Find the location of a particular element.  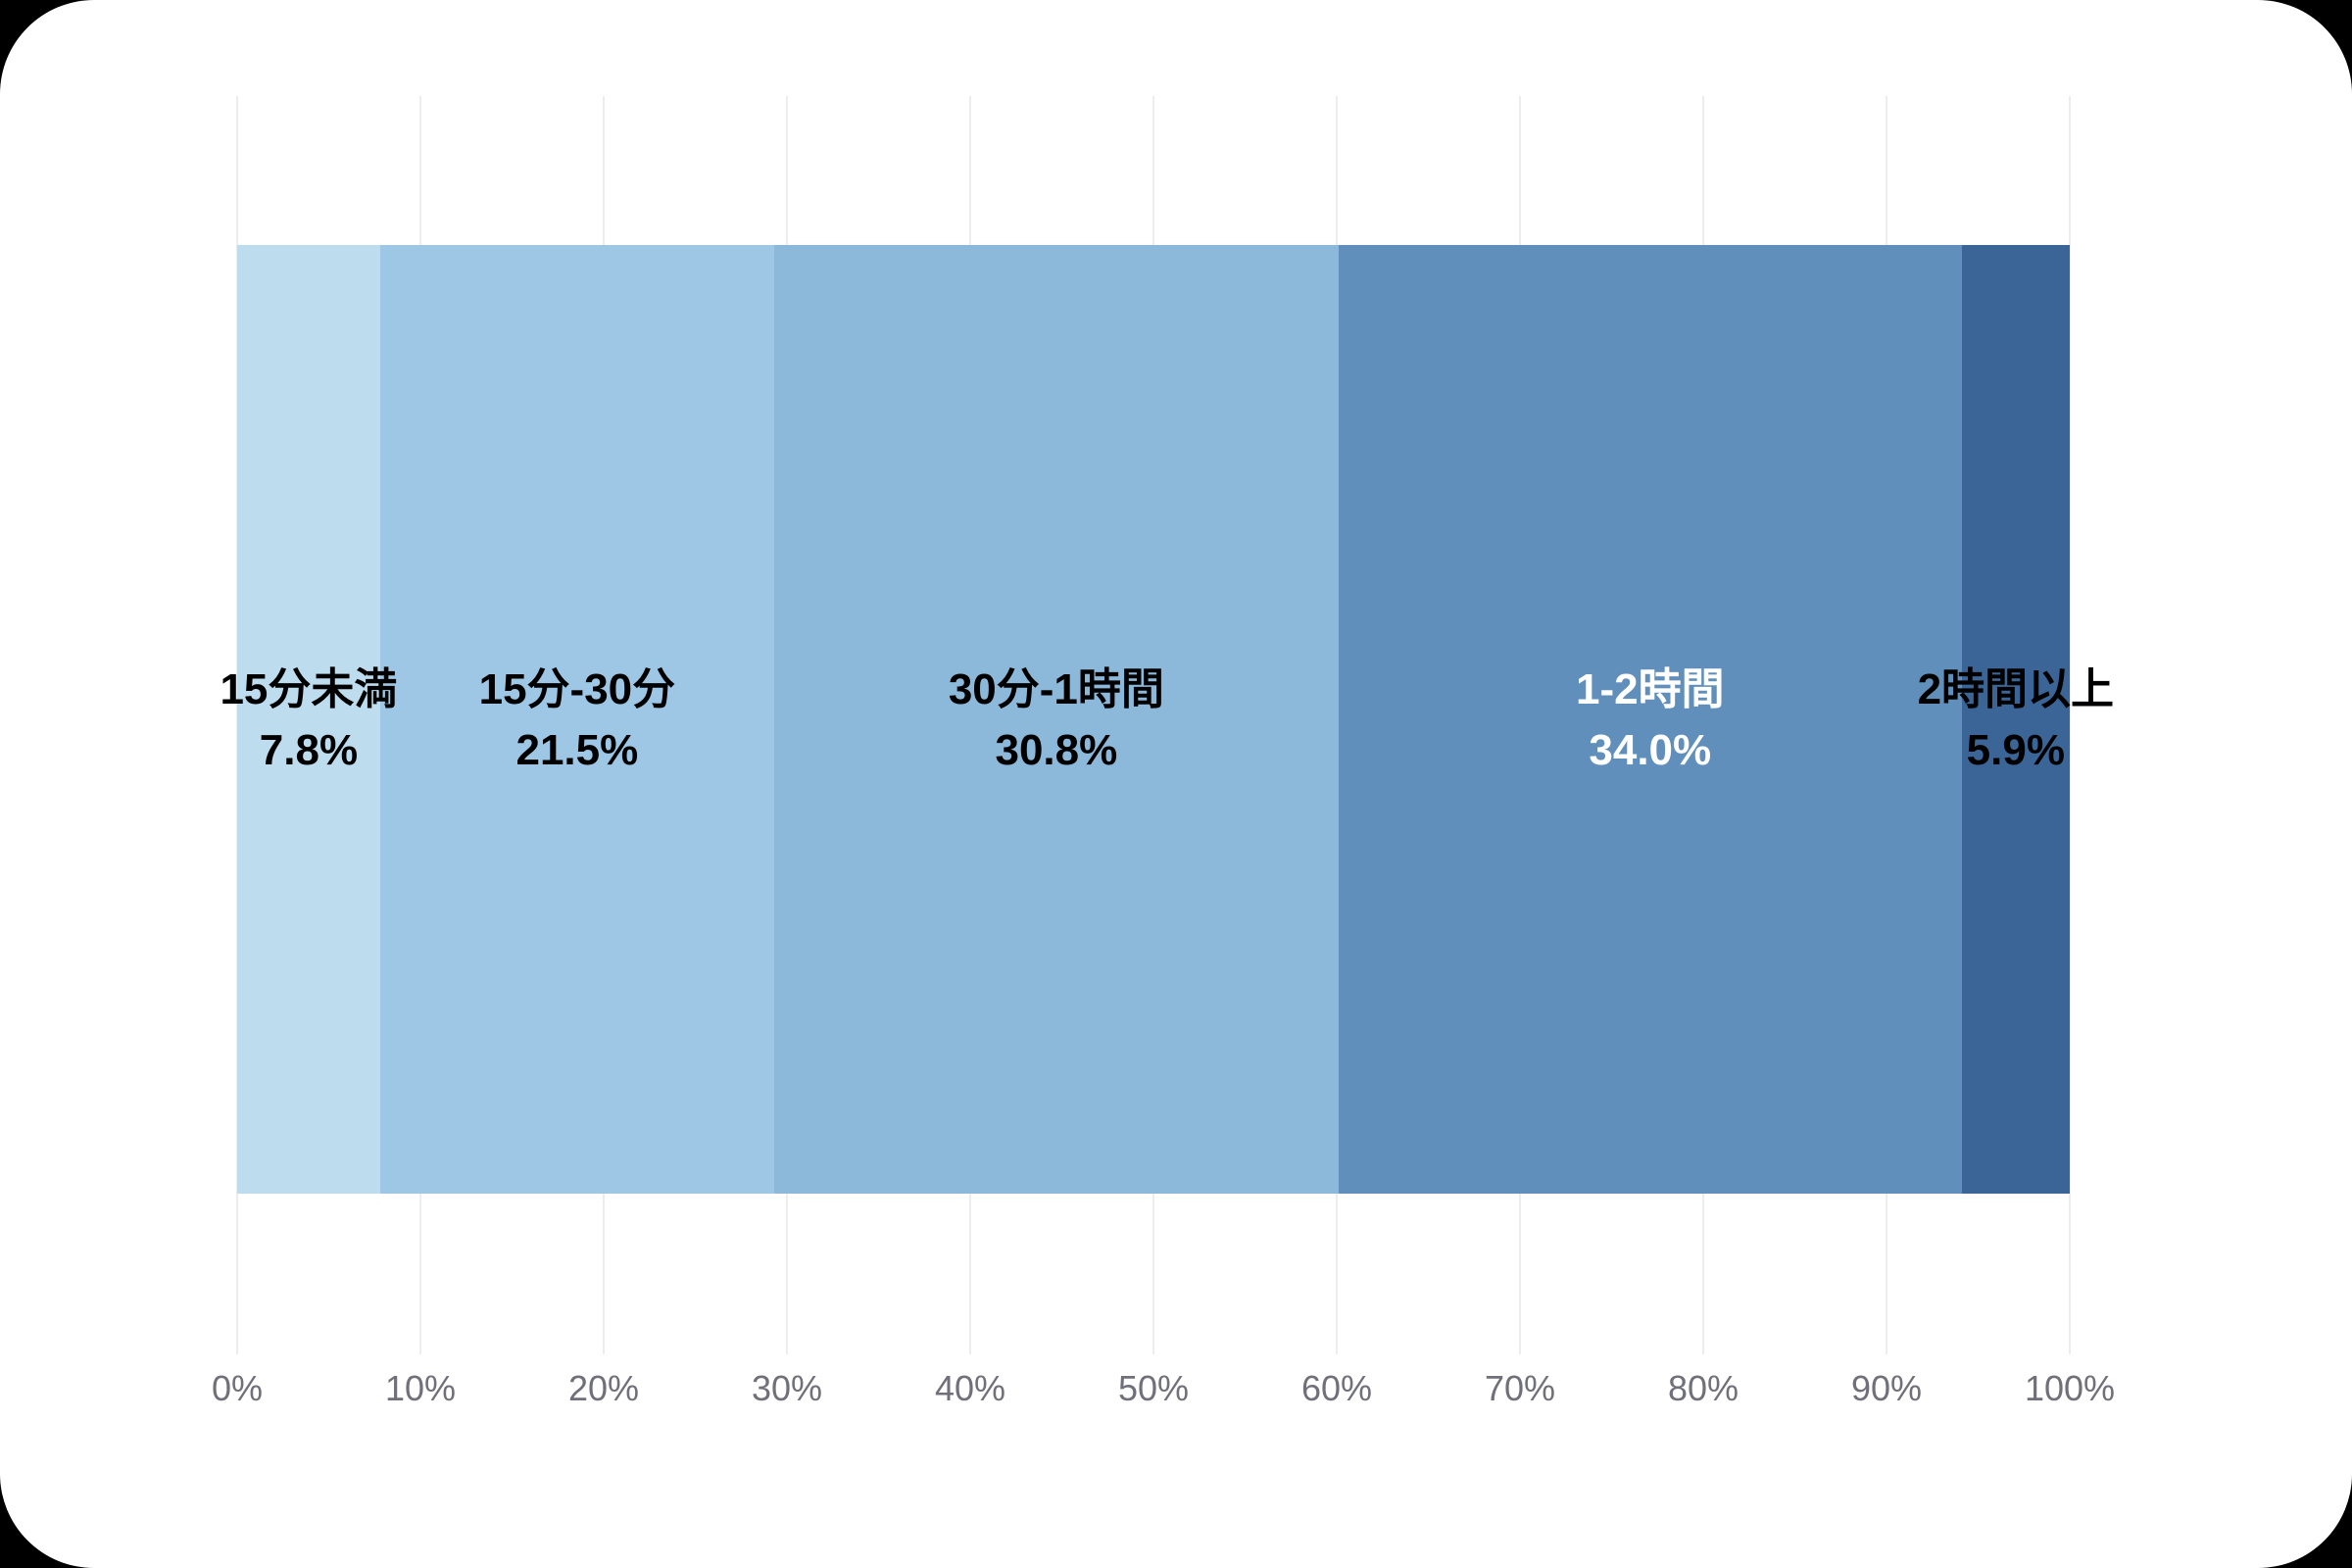

segment-category-text: 15分未満 is located at coordinates (309, 689).